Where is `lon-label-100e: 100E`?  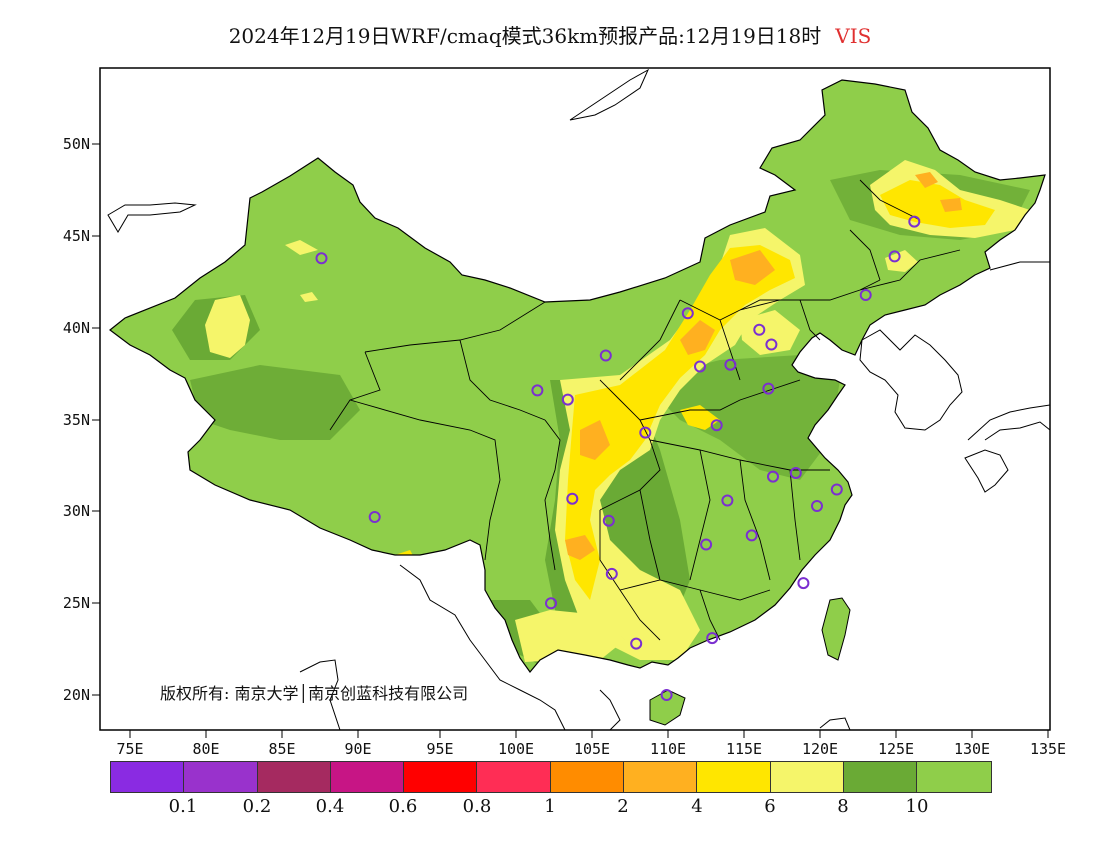
lon-label-100e: 100E is located at coordinates (516, 749).